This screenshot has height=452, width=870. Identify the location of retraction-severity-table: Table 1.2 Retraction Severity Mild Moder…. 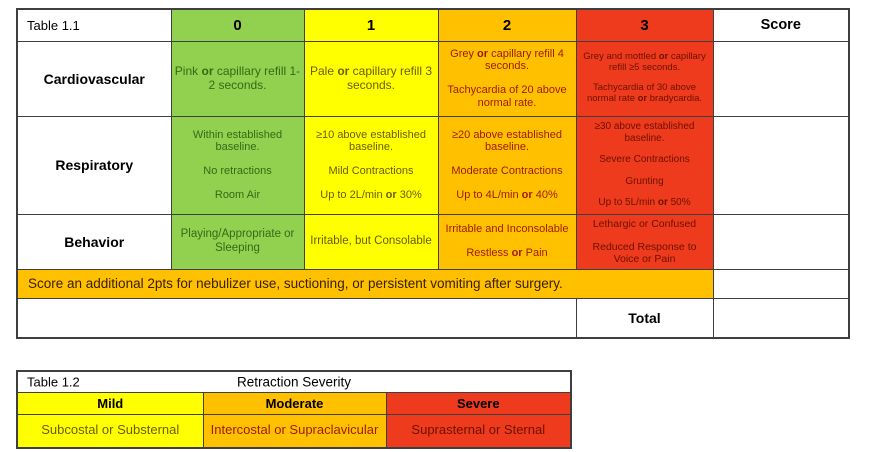
(294, 409).